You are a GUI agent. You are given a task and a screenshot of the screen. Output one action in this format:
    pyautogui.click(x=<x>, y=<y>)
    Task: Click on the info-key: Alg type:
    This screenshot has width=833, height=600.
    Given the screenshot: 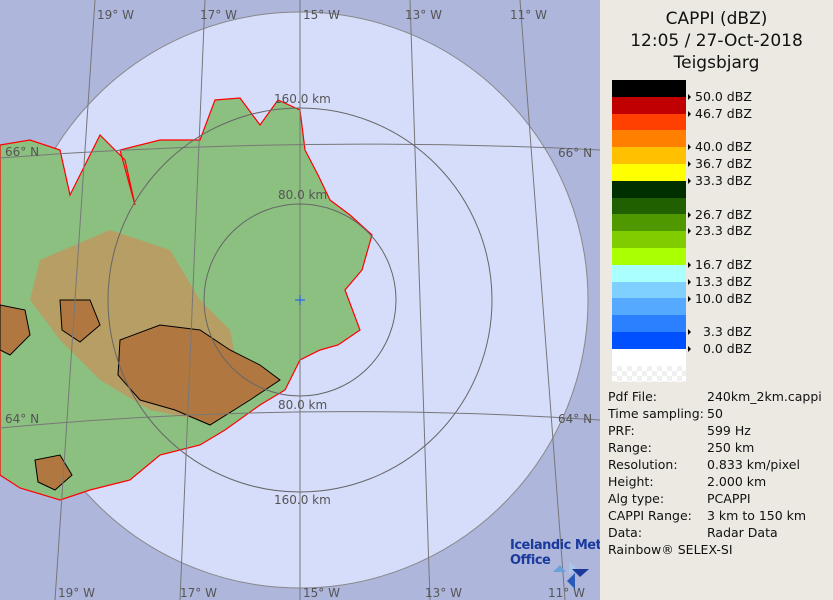 What is the action you would take?
    pyautogui.click(x=636, y=498)
    